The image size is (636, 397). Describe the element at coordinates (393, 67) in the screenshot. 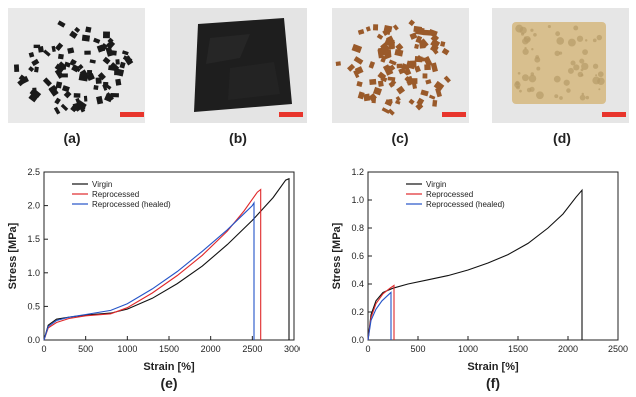

I see `brown-granules` at that location.